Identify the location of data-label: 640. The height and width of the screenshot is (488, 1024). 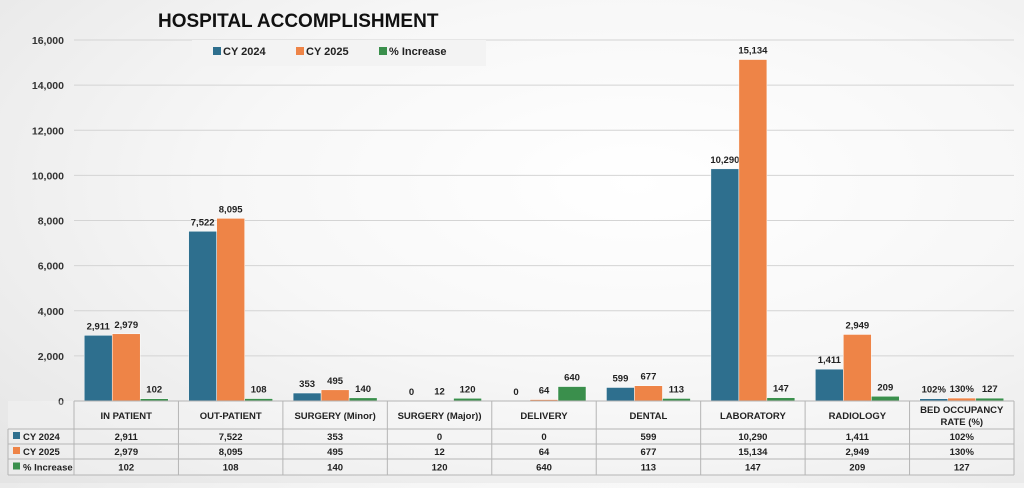
(572, 378).